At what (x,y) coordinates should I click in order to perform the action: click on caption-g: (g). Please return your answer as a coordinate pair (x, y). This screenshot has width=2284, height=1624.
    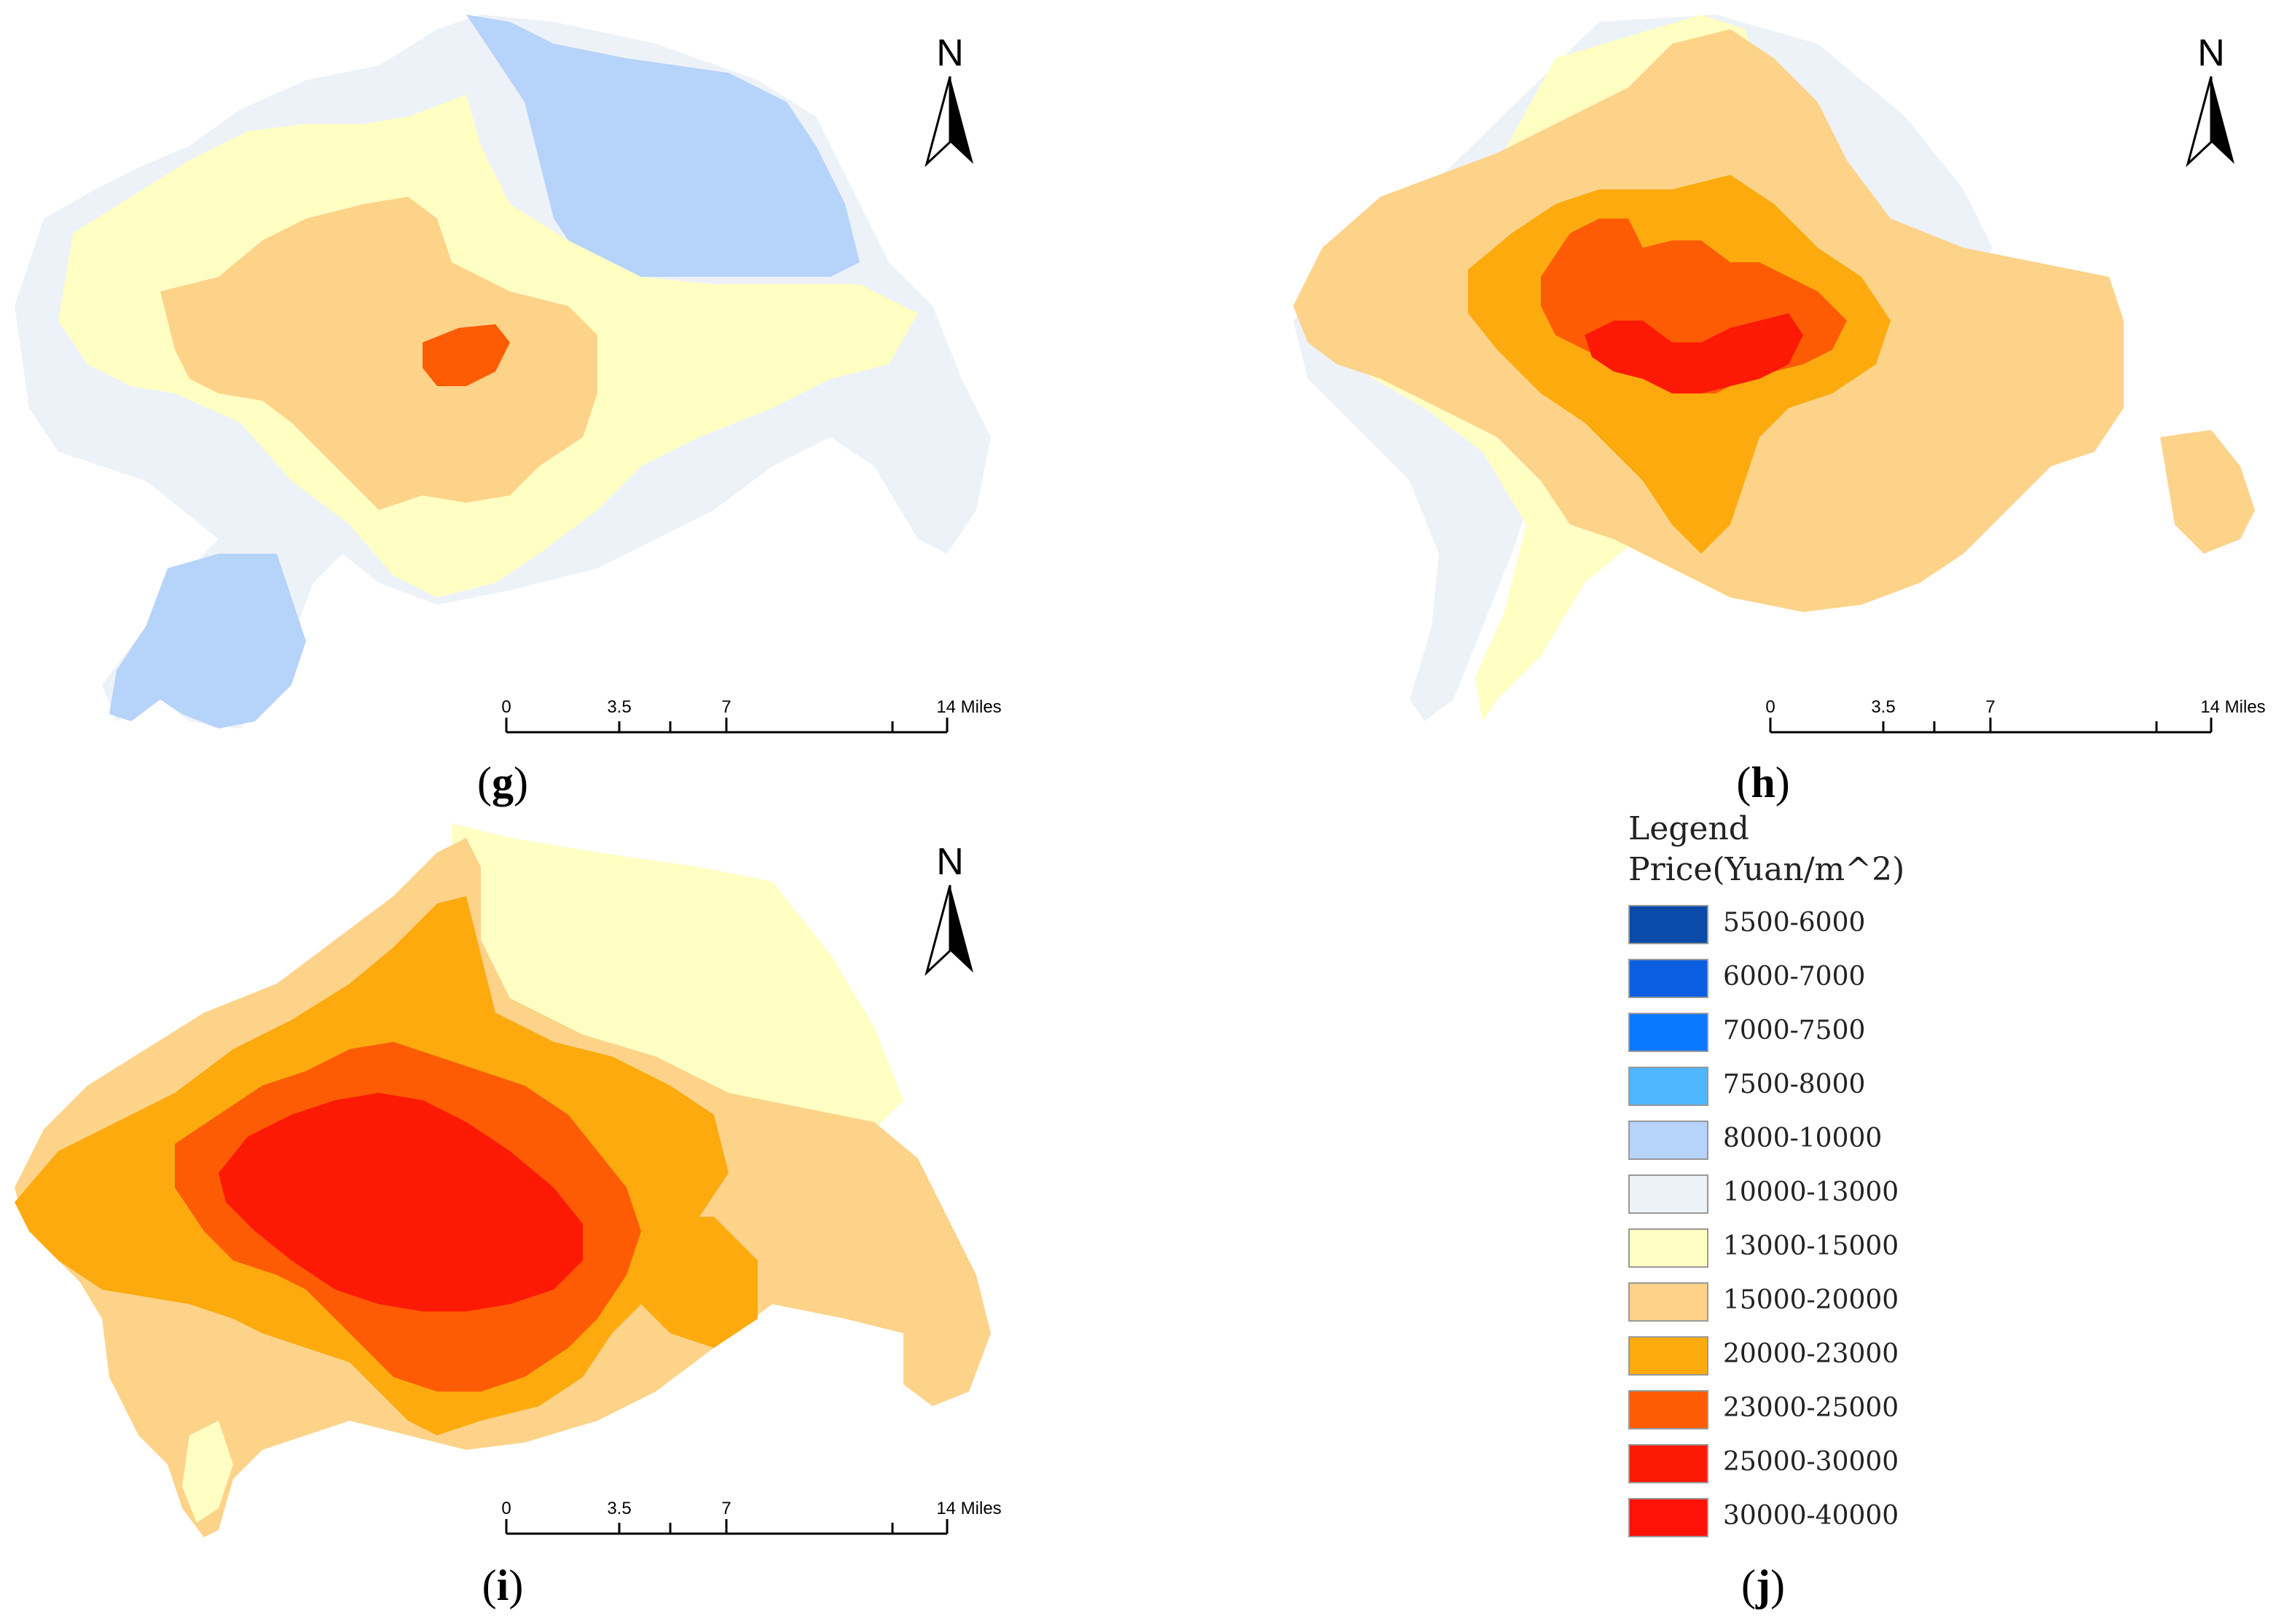
    Looking at the image, I should click on (503, 782).